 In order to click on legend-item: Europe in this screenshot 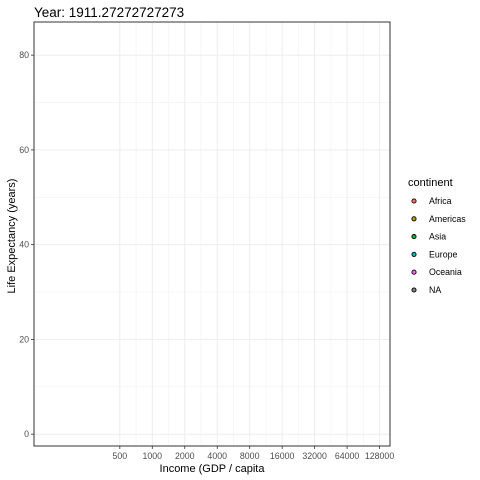, I will do `click(434, 254)`.